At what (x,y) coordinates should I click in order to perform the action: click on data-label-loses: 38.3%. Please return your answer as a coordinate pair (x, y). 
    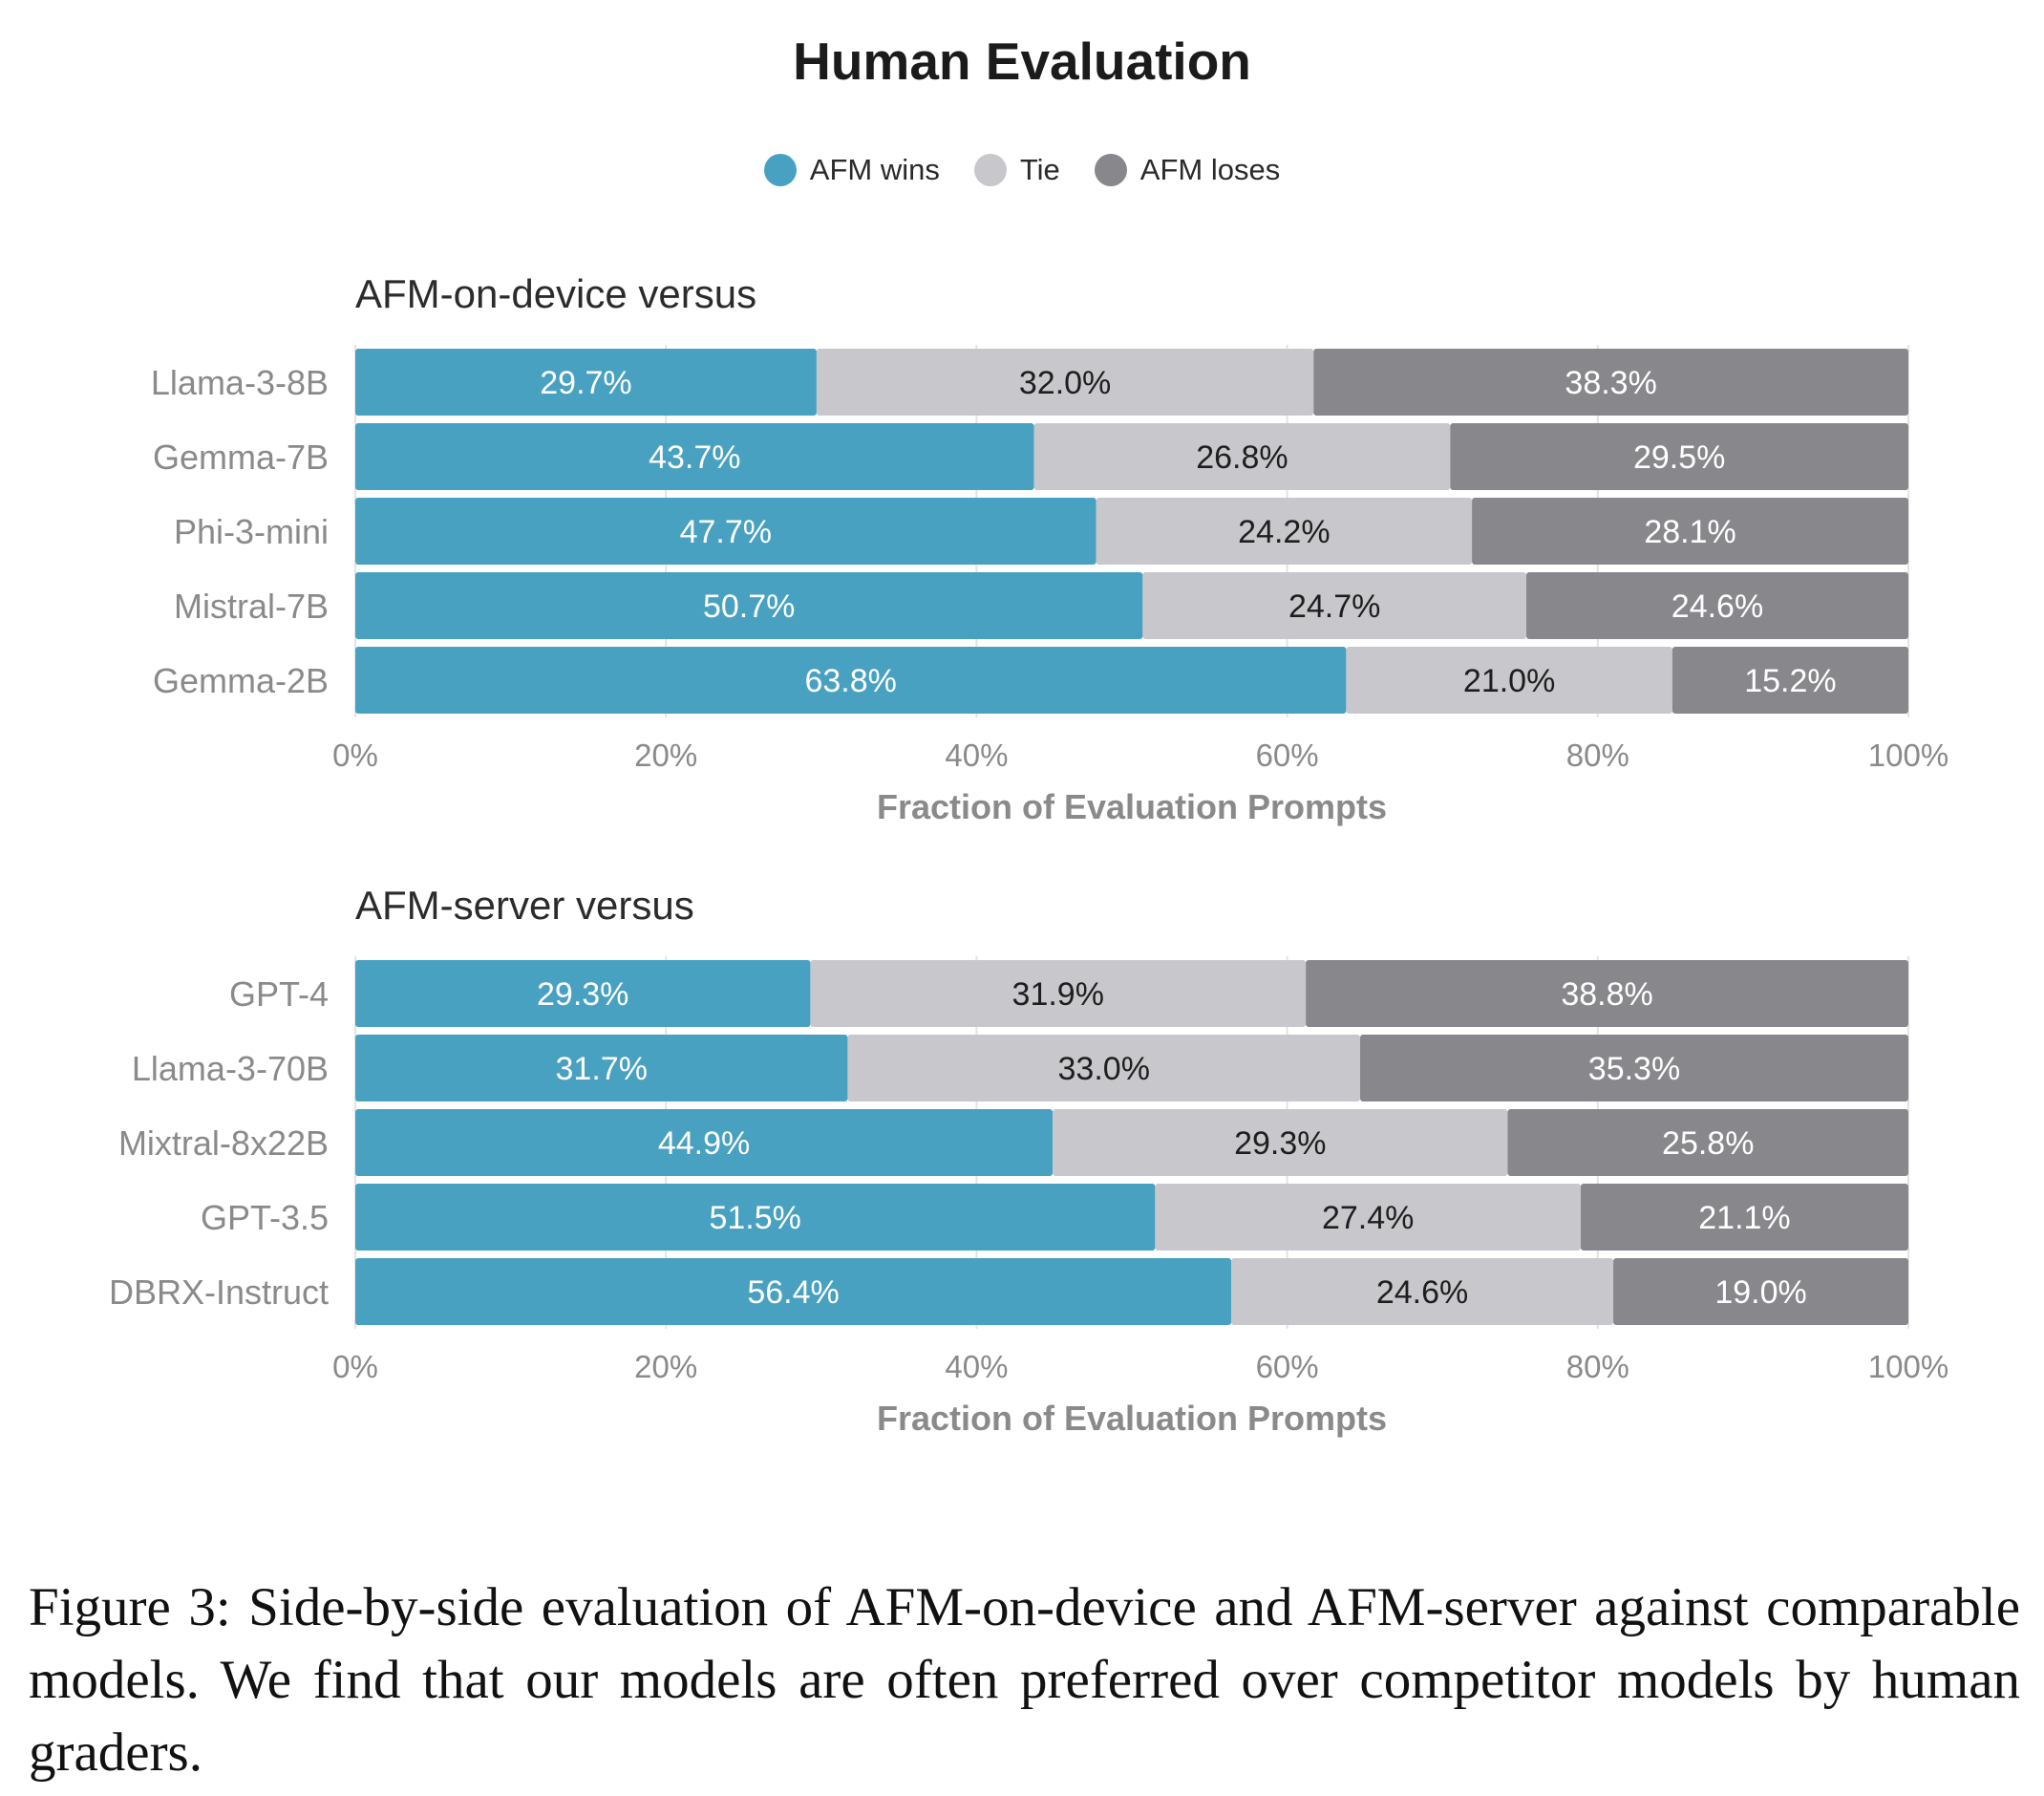
    Looking at the image, I should click on (1610, 383).